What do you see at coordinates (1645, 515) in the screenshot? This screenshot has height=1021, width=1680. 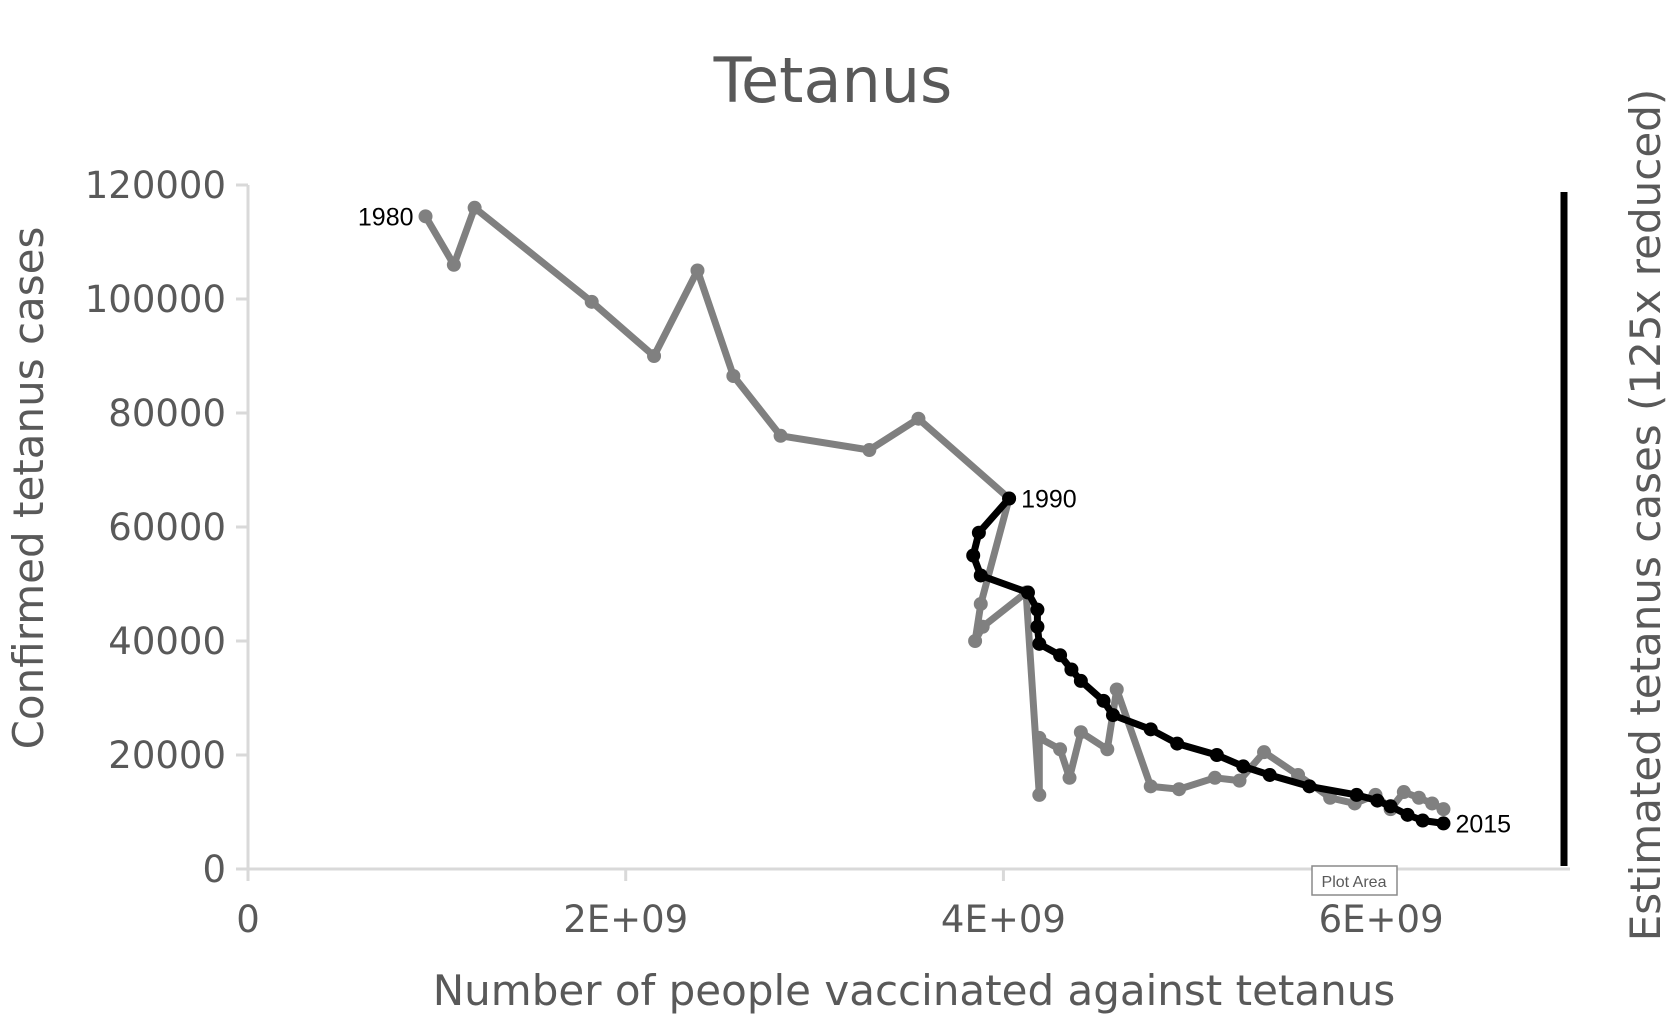 I see `y2-axis-title: Estimated tetanus cases (125x reduced)` at bounding box center [1645, 515].